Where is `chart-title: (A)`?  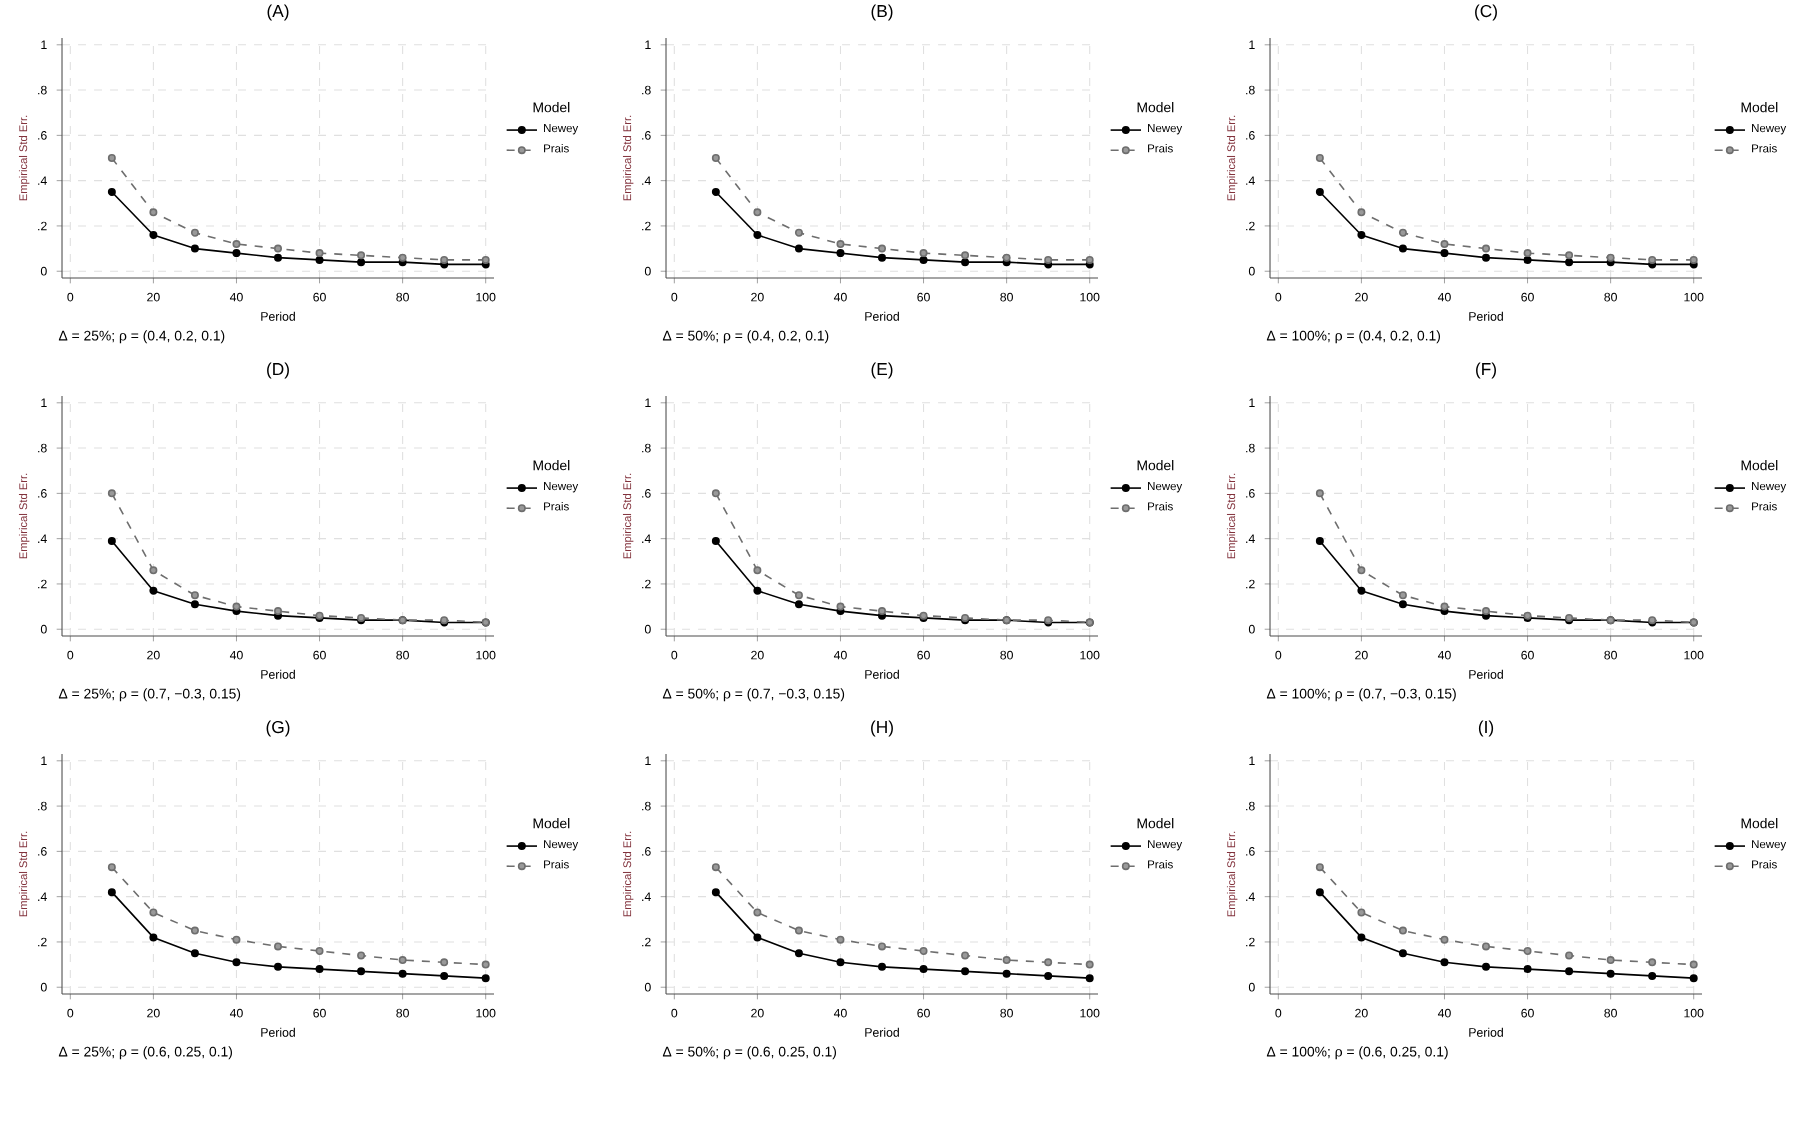
chart-title: (A) is located at coordinates (278, 12).